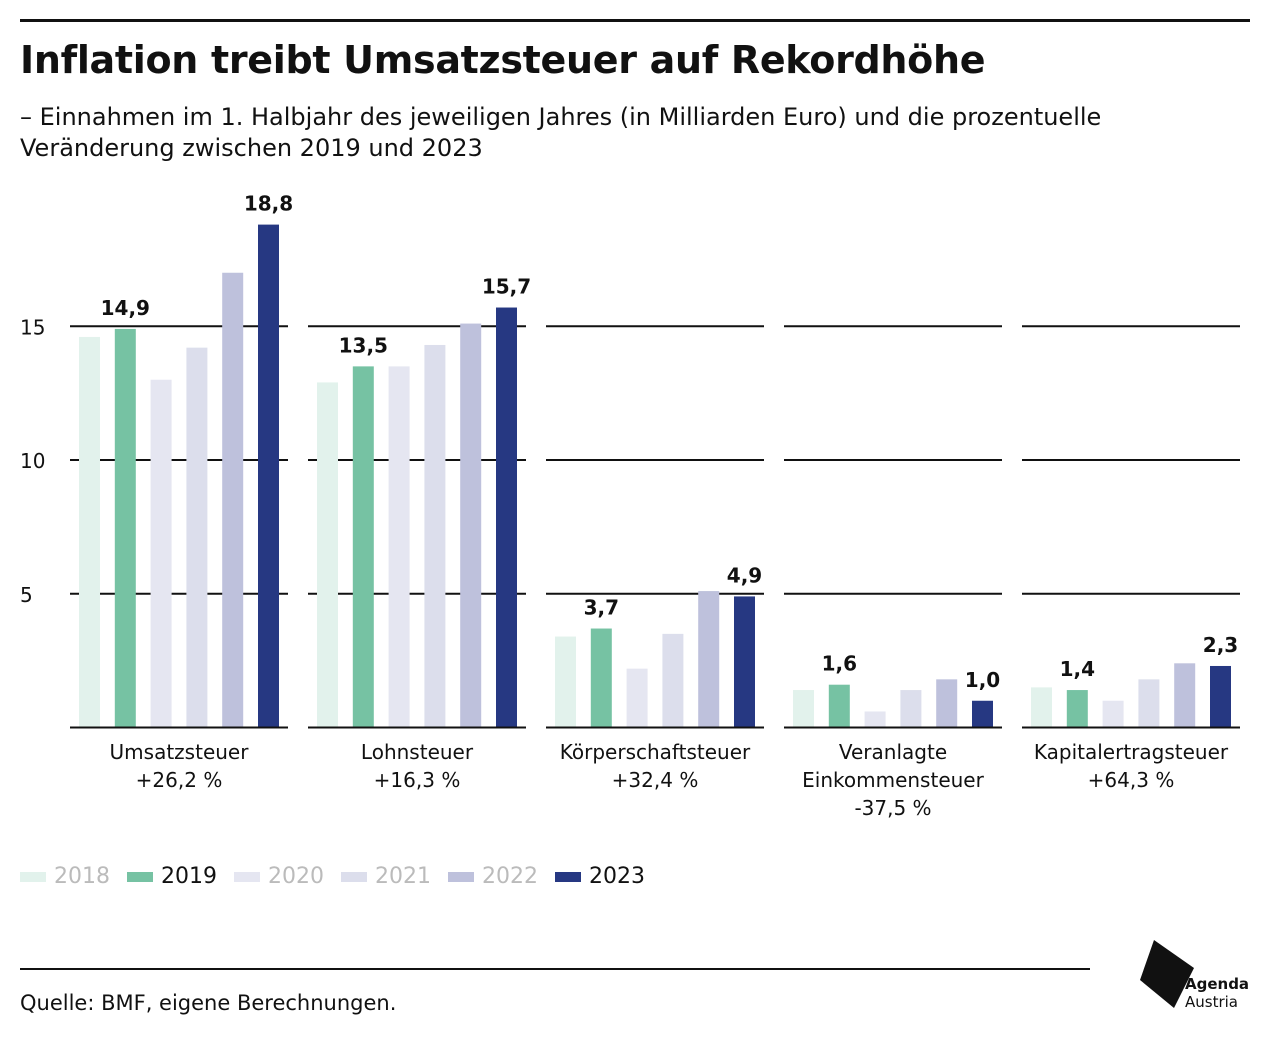 This screenshot has width=1270, height=1040. What do you see at coordinates (179, 780) in the screenshot?
I see `category-change-label: +26,2 %` at bounding box center [179, 780].